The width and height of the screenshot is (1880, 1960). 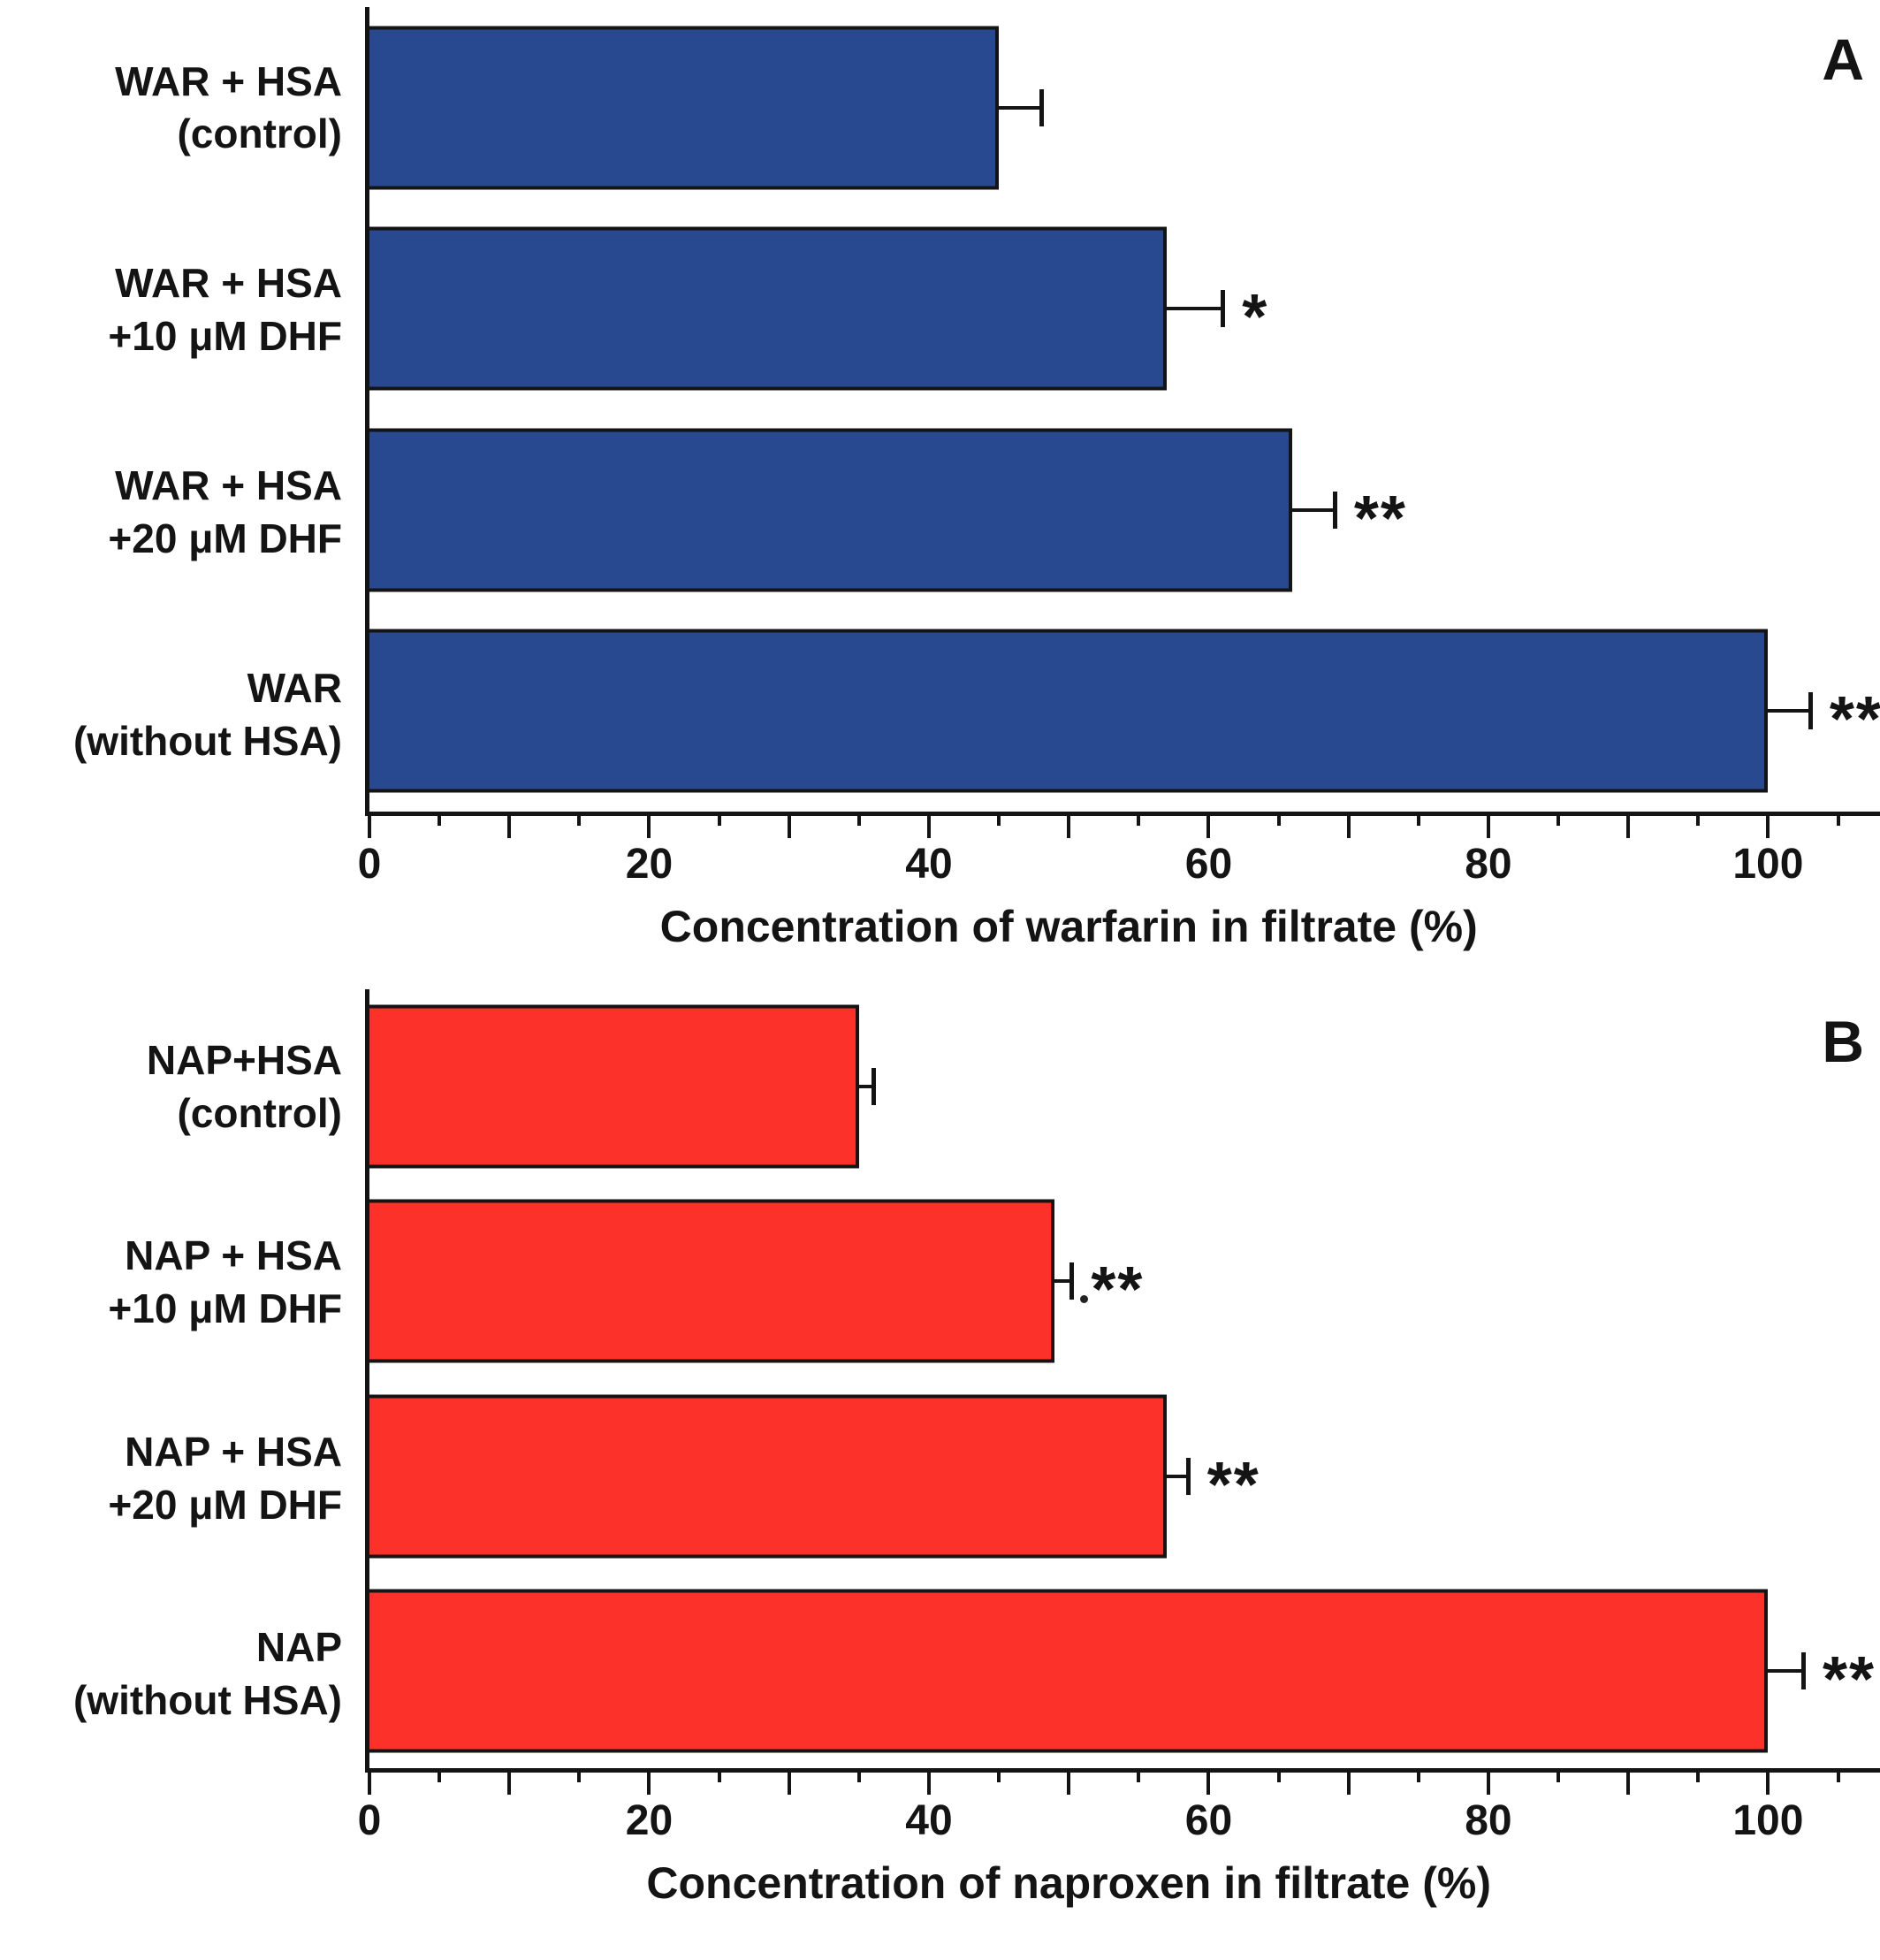 What do you see at coordinates (298, 1647) in the screenshot?
I see `category-label-line: NAP` at bounding box center [298, 1647].